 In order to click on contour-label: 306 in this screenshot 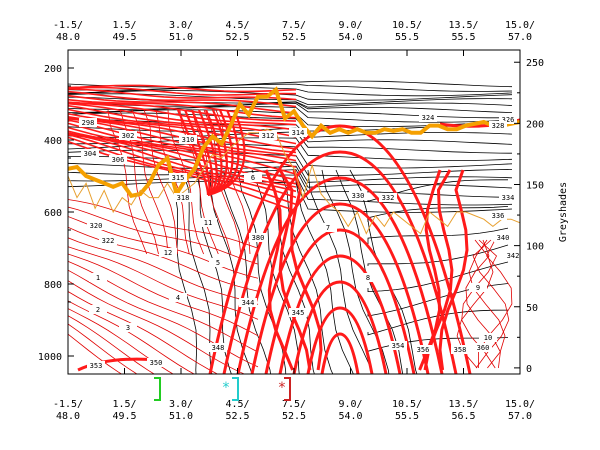, I will do `click(118, 160)`.